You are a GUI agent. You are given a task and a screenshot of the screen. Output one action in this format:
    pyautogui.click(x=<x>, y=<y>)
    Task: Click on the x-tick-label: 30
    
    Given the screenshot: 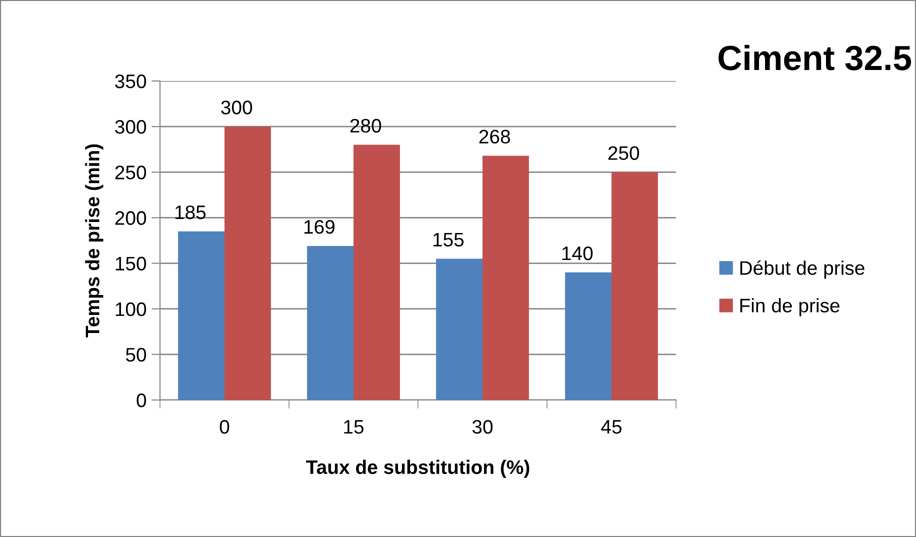 What is the action you would take?
    pyautogui.click(x=482, y=427)
    